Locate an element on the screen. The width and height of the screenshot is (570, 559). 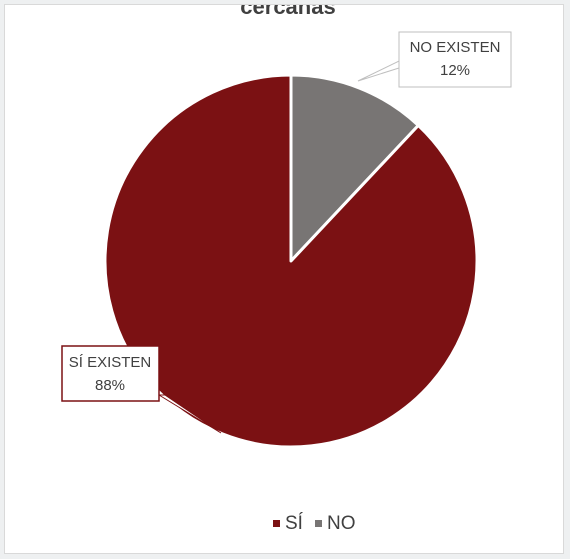
data-label-no: NO EXISTEN 12% is located at coordinates (434, 59).